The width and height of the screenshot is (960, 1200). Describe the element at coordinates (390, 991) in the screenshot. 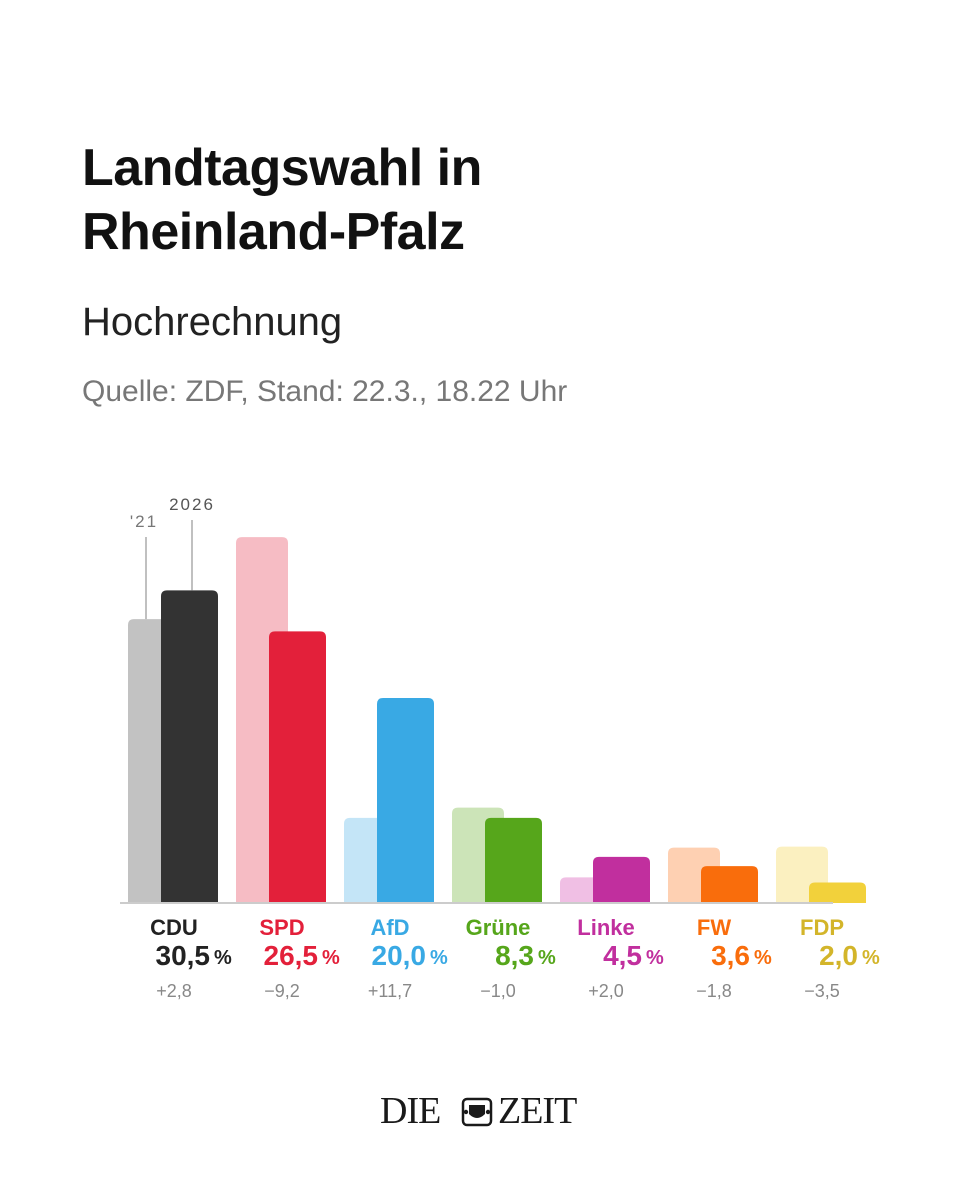

I see `change-label-afd: +11,7` at that location.